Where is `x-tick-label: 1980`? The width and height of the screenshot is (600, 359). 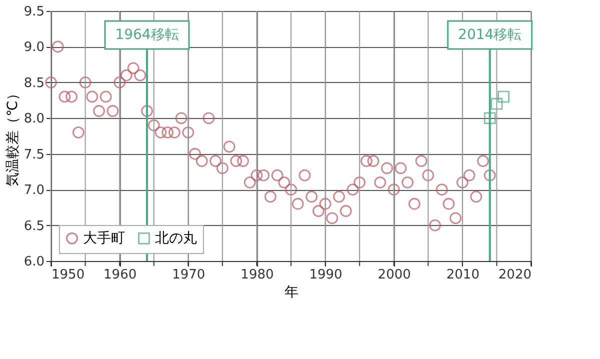
x-tick-label: 1980 is located at coordinates (257, 275).